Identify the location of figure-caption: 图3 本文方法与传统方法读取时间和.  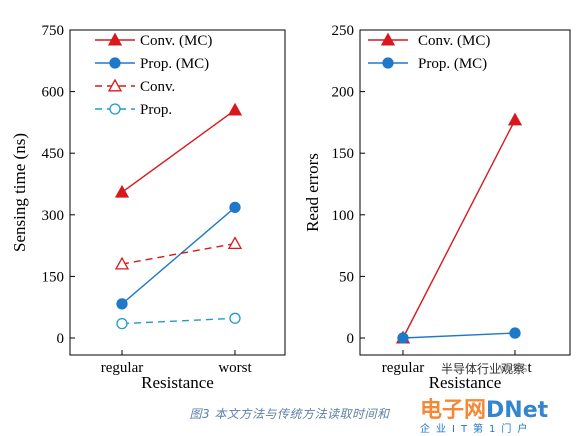
(289, 414).